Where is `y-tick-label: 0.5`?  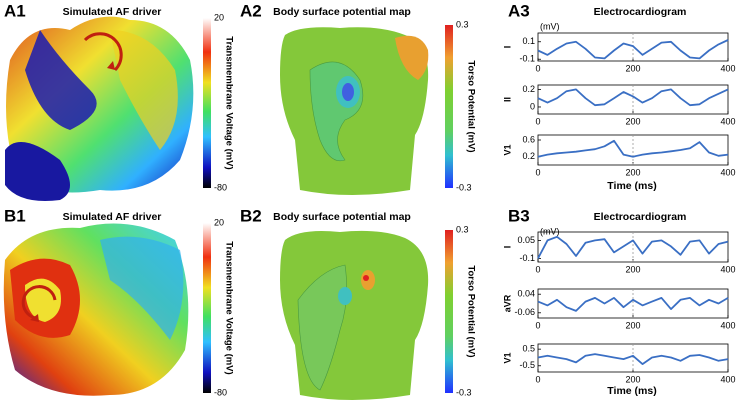
y-tick-label: 0.5 is located at coordinates (528, 349).